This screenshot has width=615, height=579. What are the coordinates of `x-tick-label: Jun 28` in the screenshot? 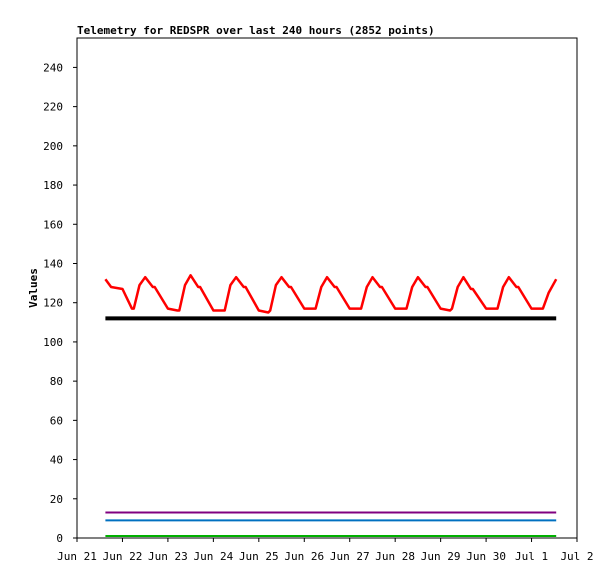 It's located at (395, 556).